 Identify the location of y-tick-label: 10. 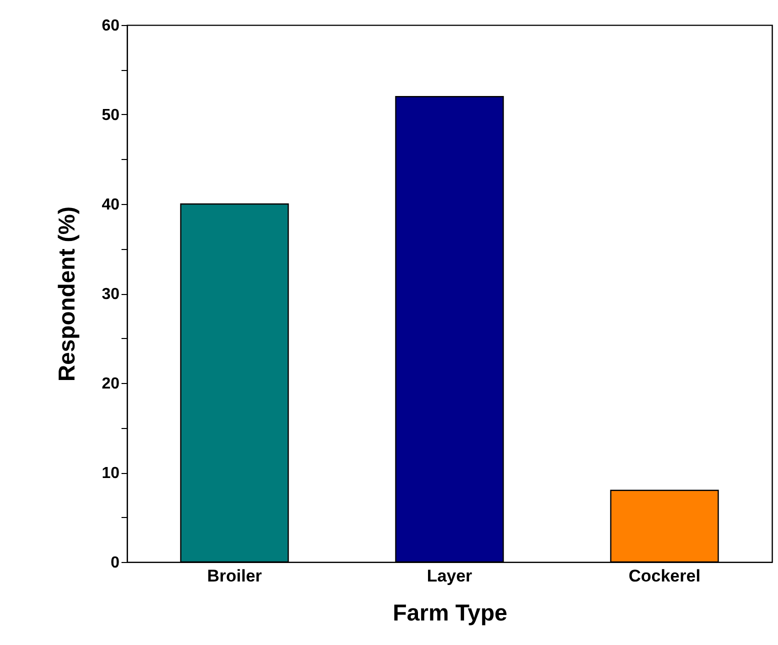
(111, 473).